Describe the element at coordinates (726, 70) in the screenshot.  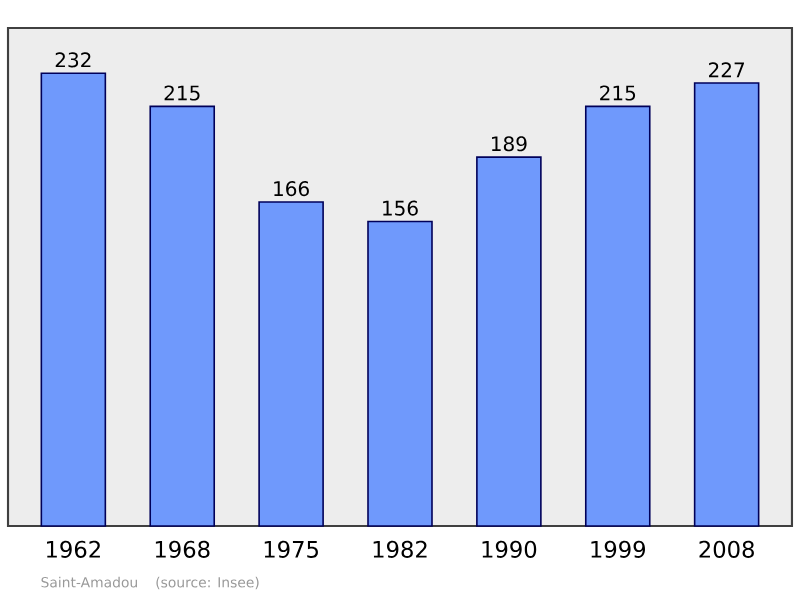
I see `data-label: 227` at that location.